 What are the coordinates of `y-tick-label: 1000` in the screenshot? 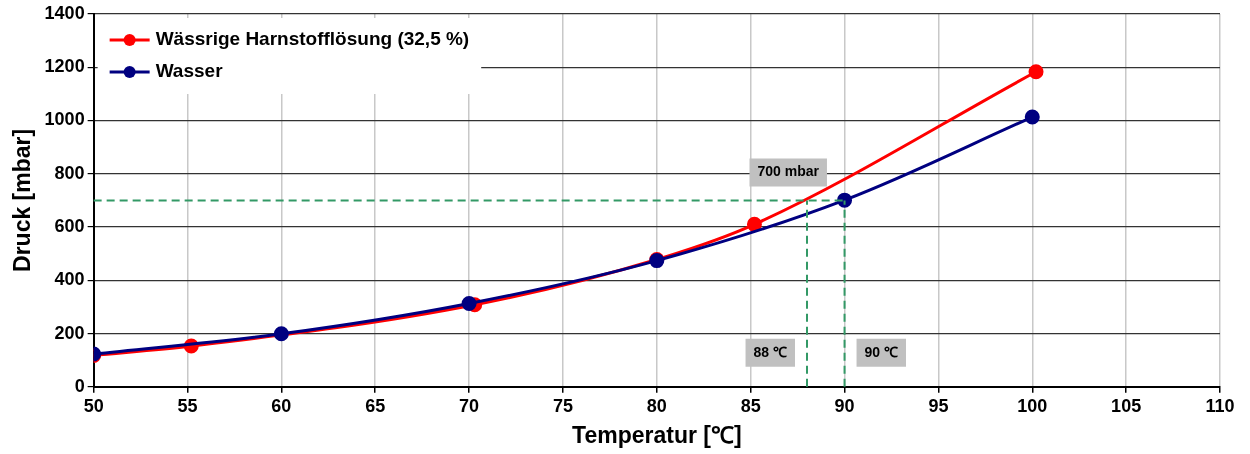 It's located at (64, 119).